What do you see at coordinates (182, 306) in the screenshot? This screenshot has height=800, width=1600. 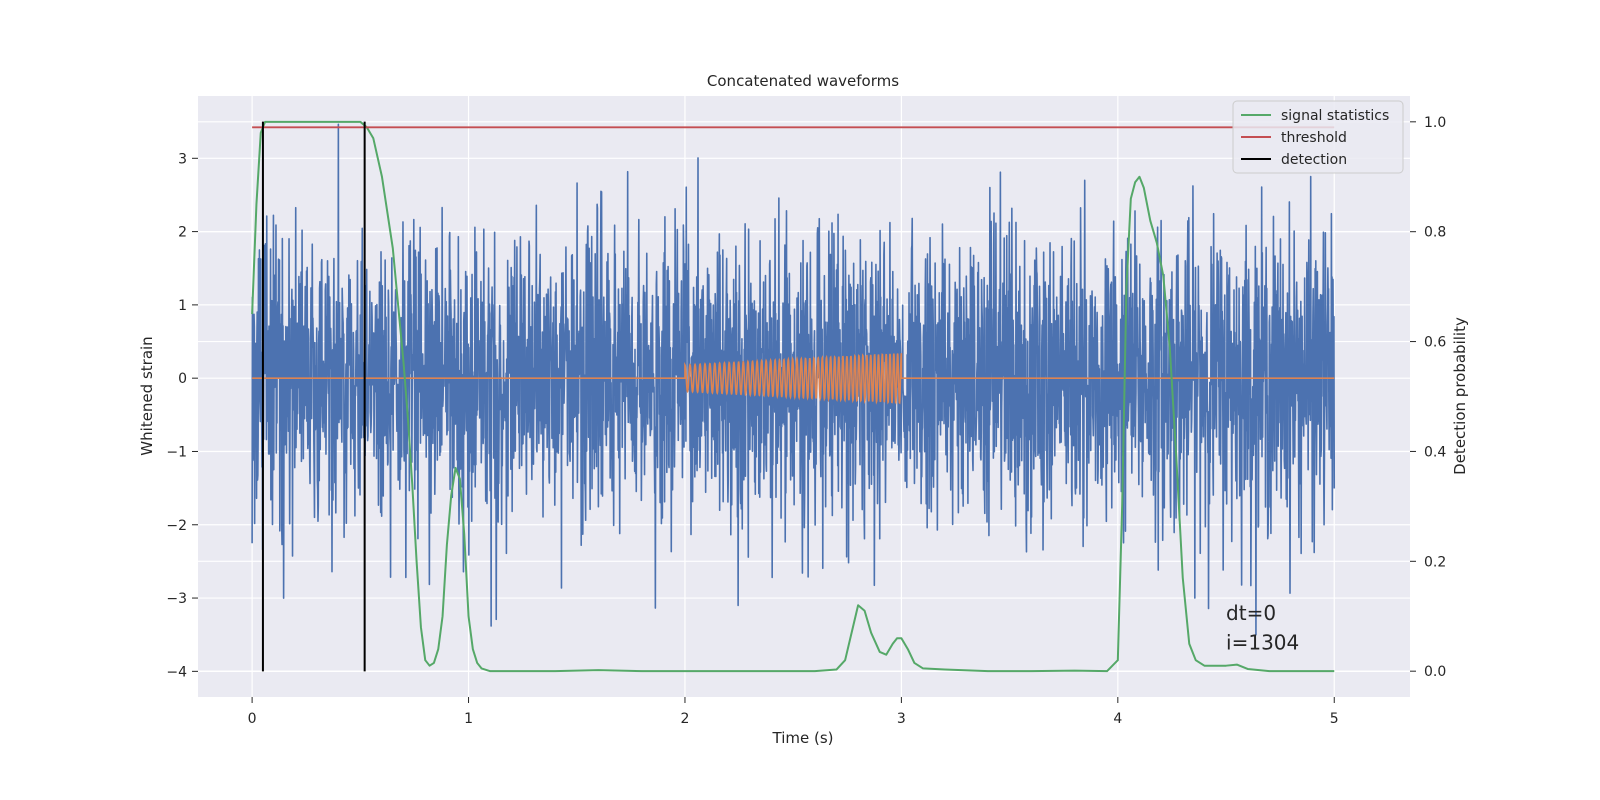 I see `y-tick-label: 1` at bounding box center [182, 306].